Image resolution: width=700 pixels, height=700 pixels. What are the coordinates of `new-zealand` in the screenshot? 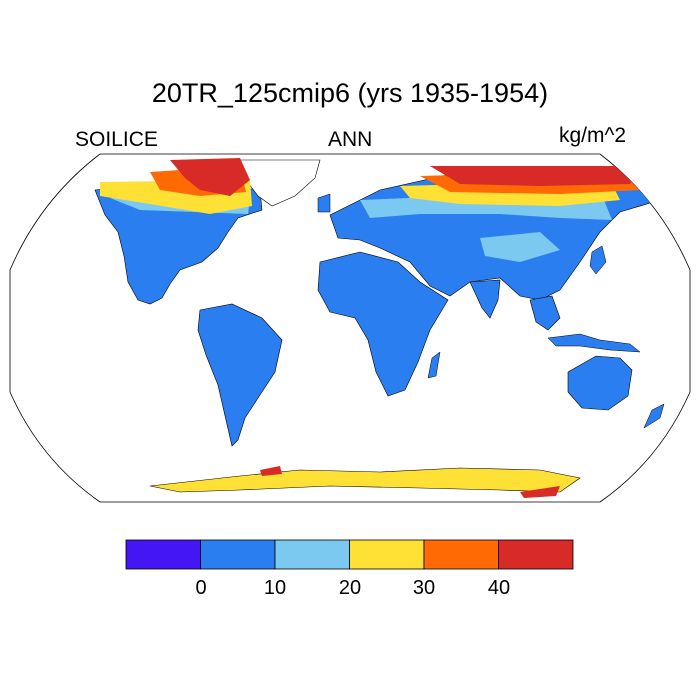 It's located at (654, 416).